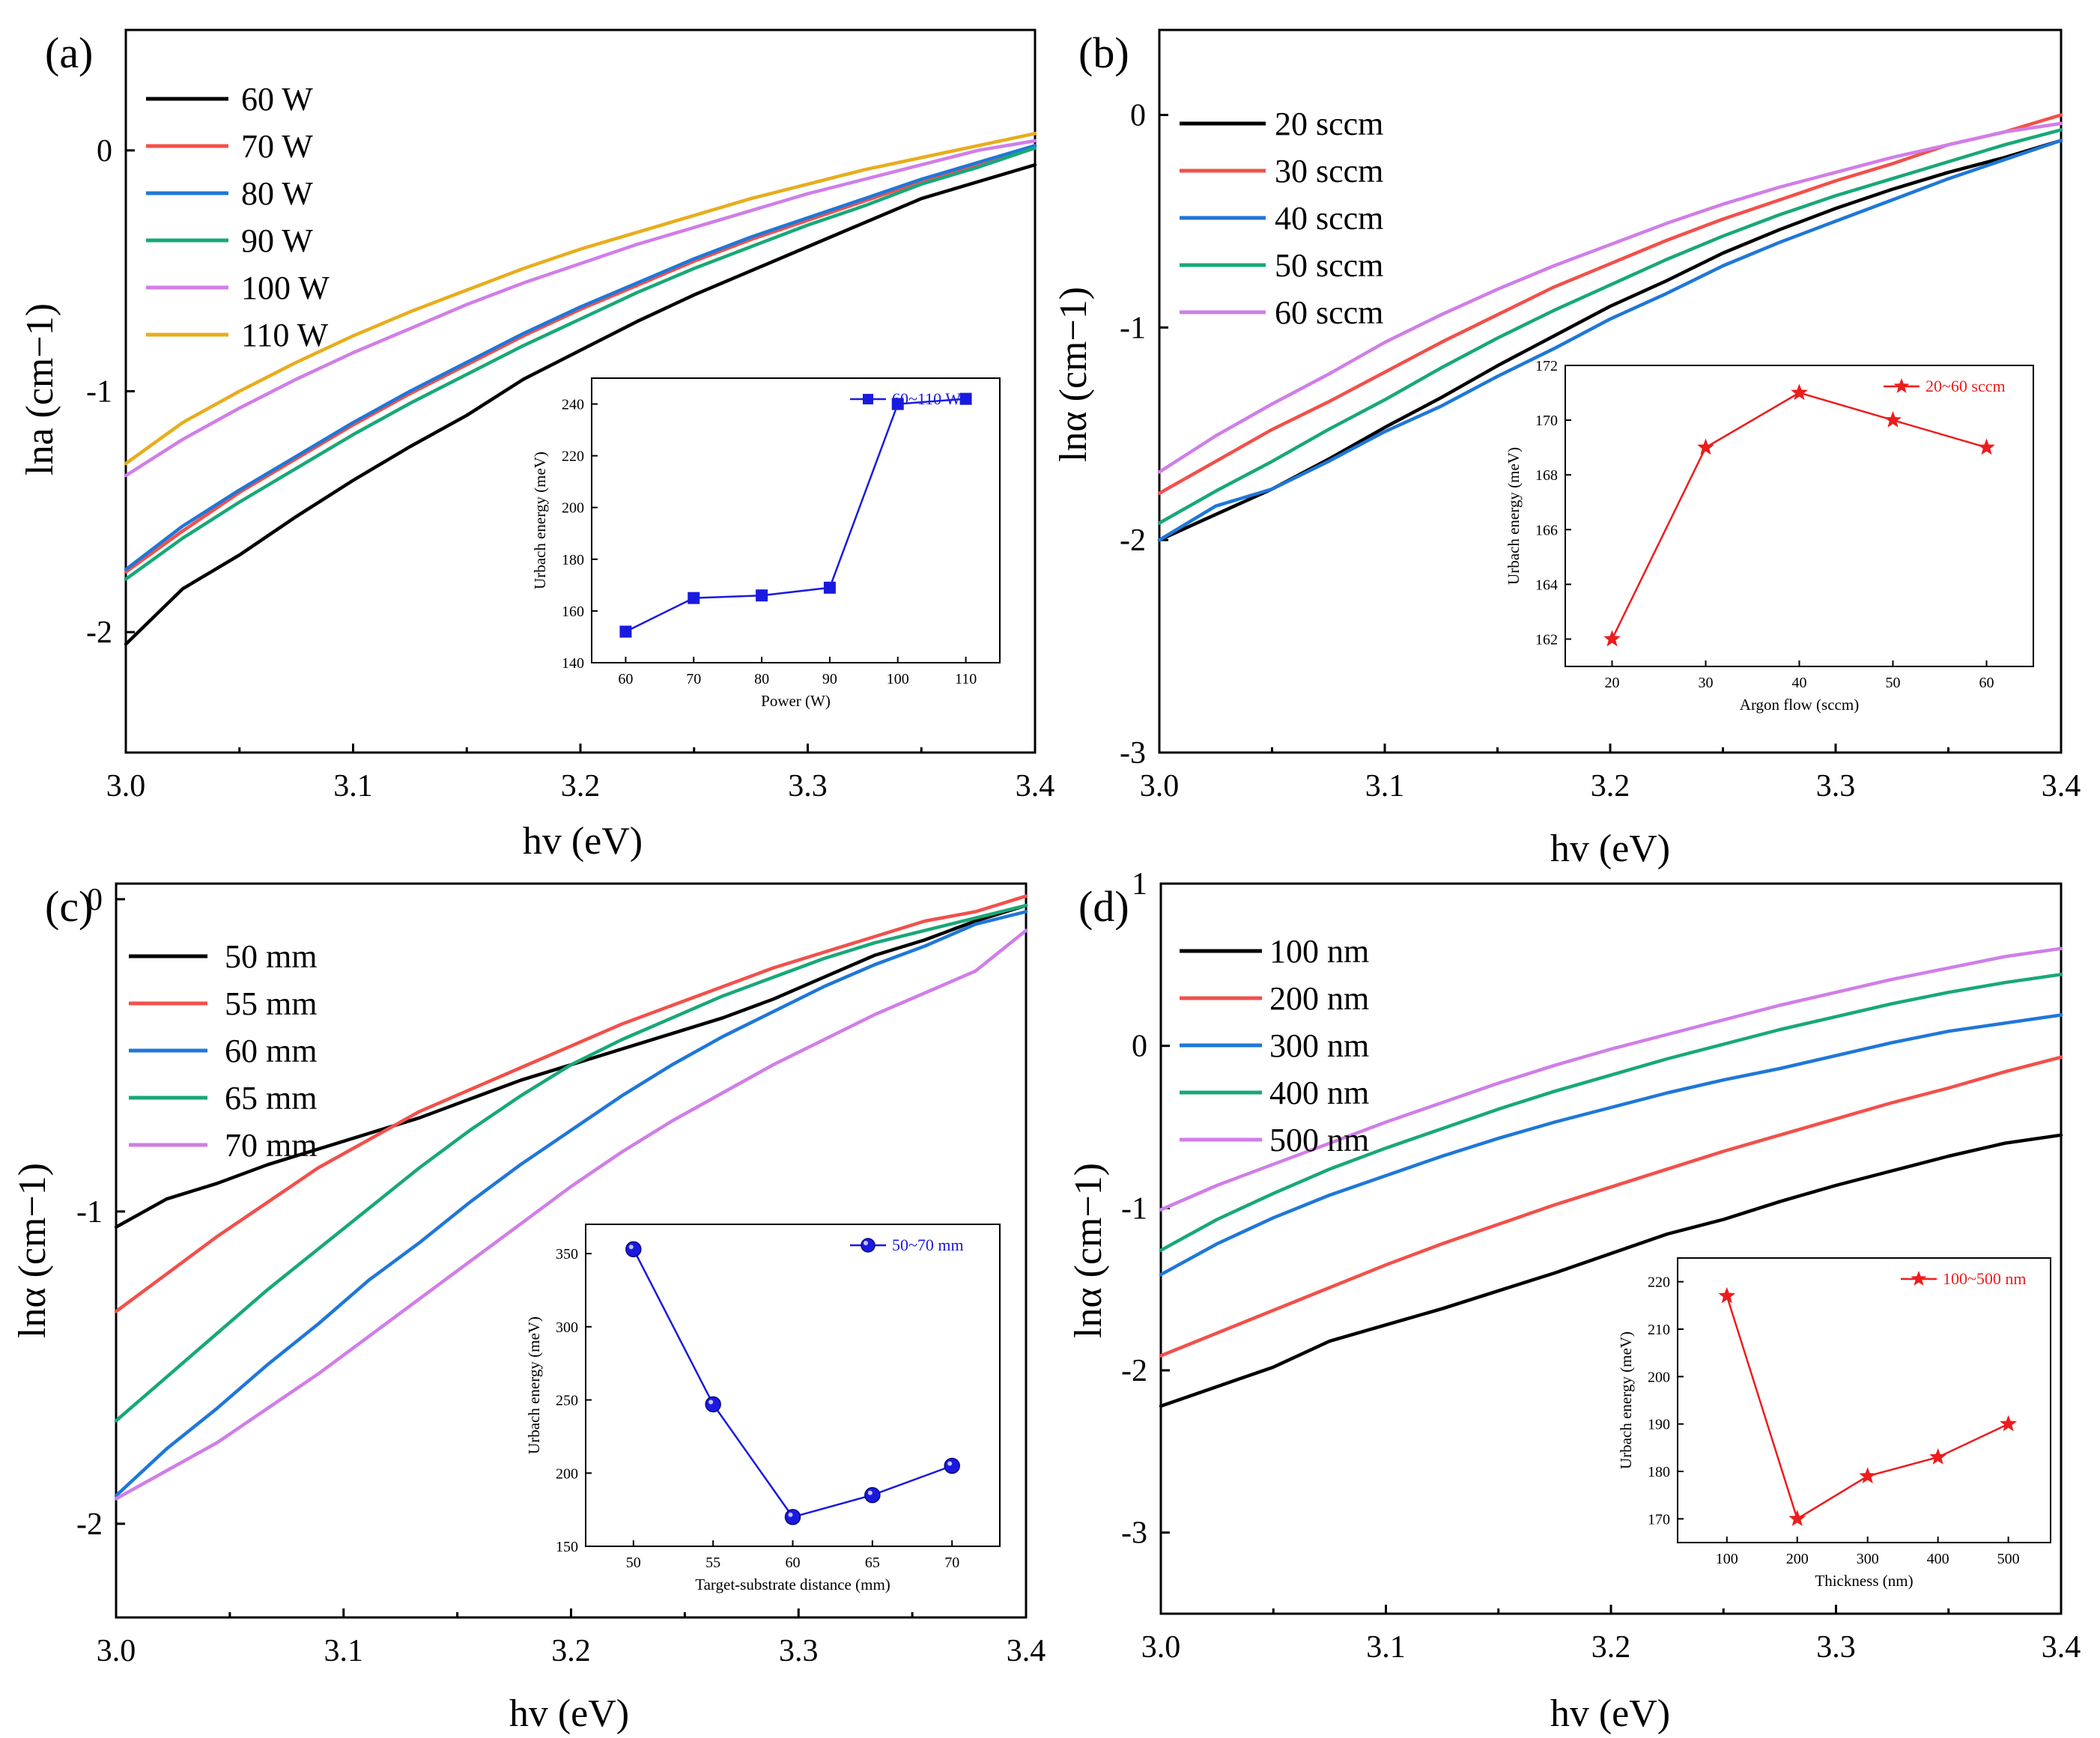 The width and height of the screenshot is (2100, 1738). What do you see at coordinates (567, 1327) in the screenshot?
I see `inset-y-tick-label: 300` at bounding box center [567, 1327].